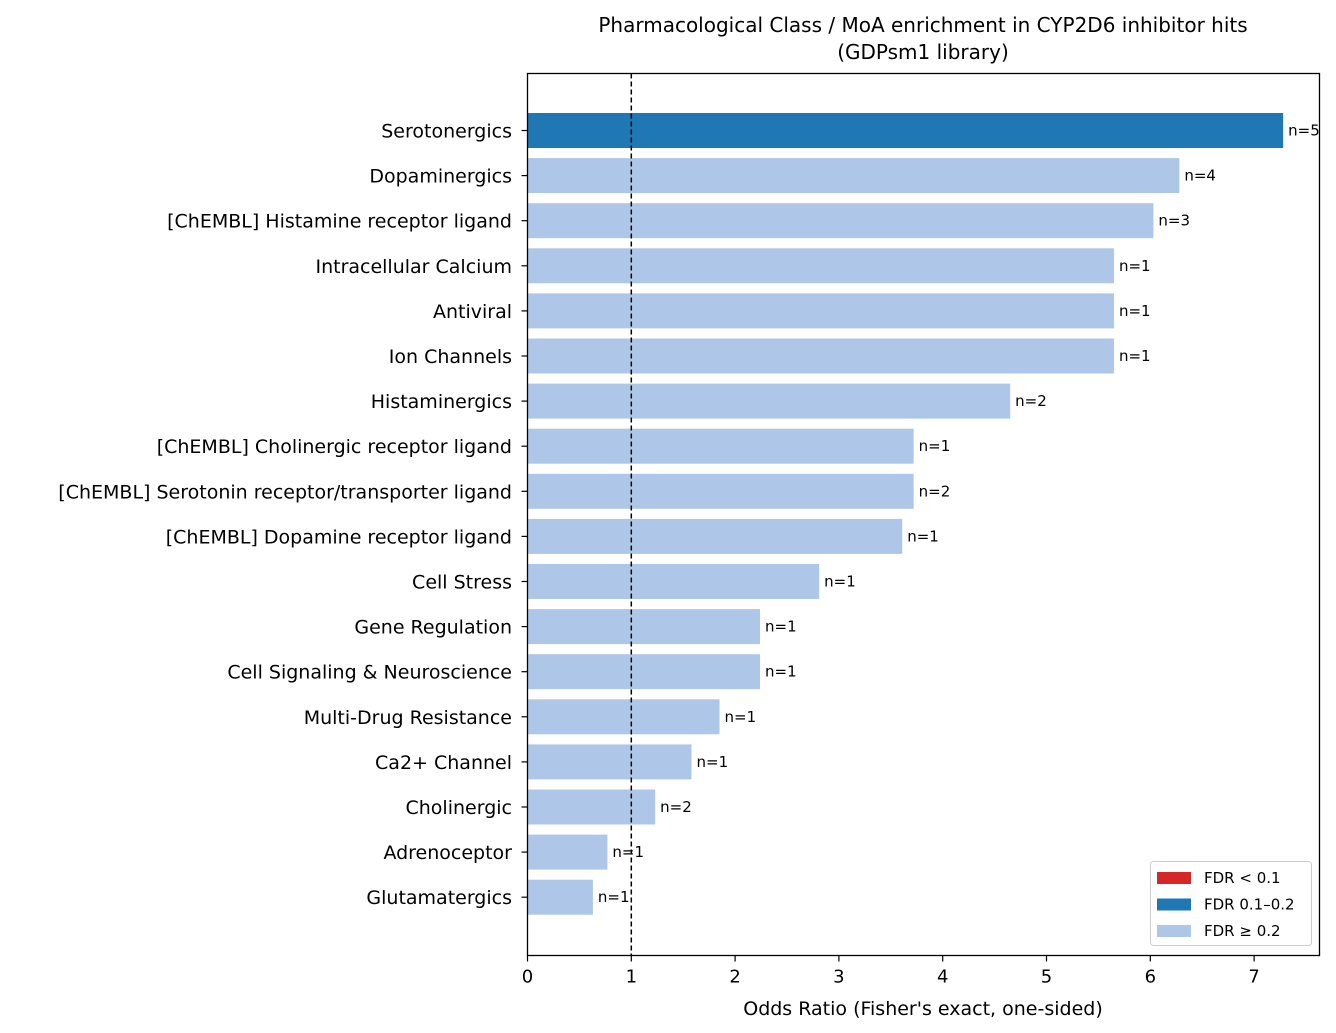 Image resolution: width=1336 pixels, height=1033 pixels. I want to click on bar-cell-signaling-neuroscience, so click(644, 672).